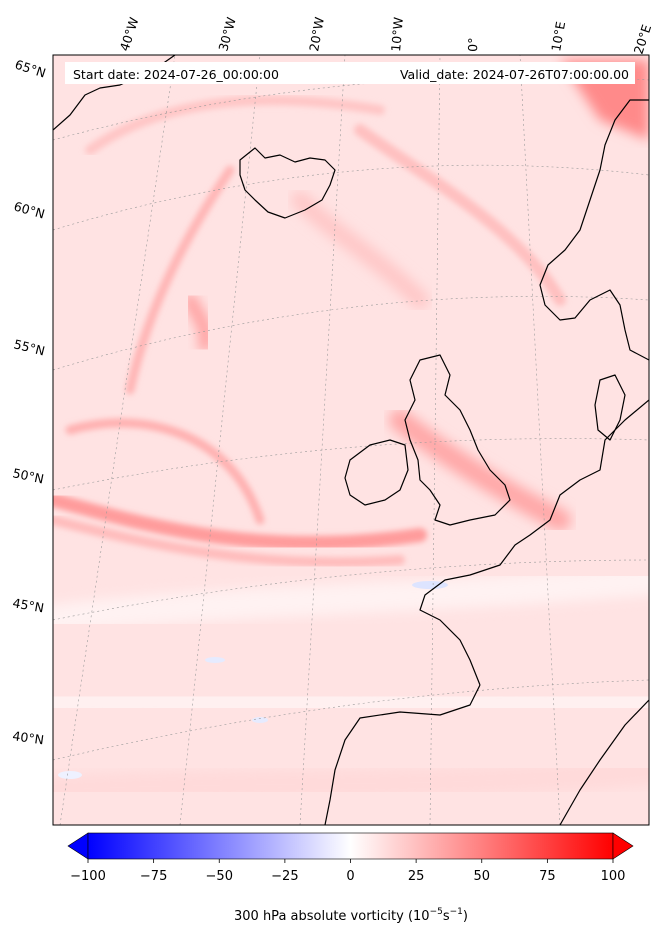  What do you see at coordinates (29, 402) in the screenshot?
I see `latitude-labels: 65°N 60°N 55°N 50°N 45°N 40°N` at bounding box center [29, 402].